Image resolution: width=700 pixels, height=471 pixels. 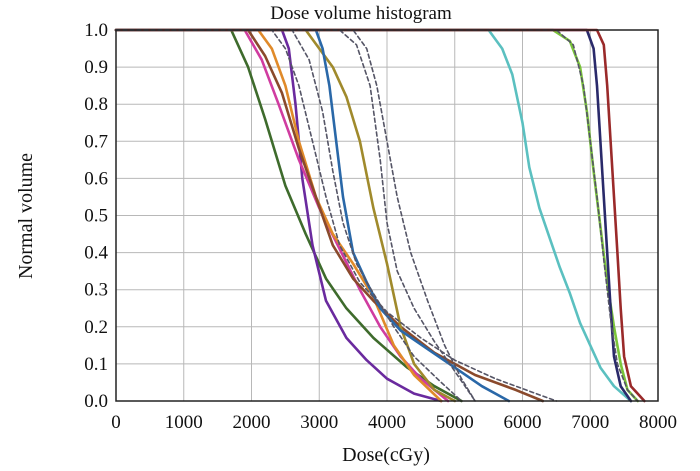 I want to click on x-tick-label: 0, so click(x=116, y=422).